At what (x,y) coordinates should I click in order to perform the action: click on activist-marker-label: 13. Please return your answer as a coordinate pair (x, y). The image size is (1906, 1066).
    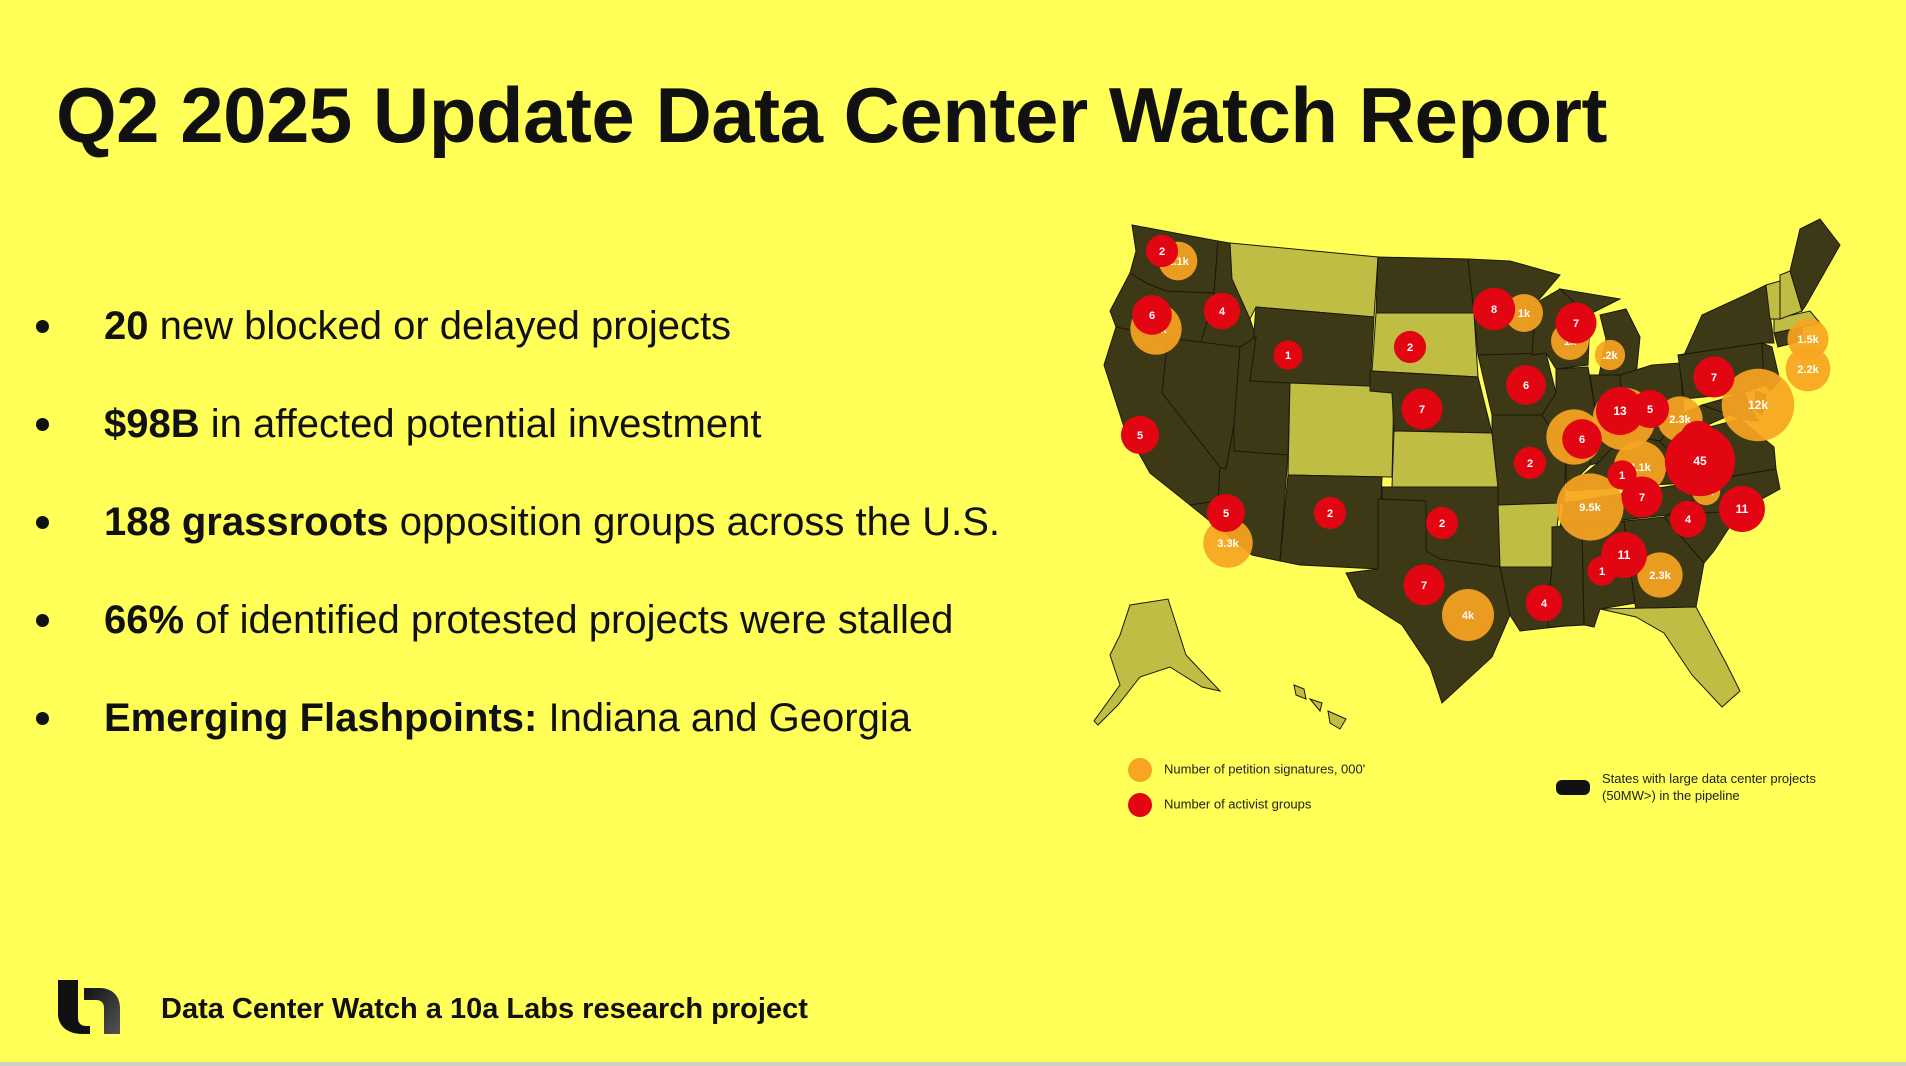
    Looking at the image, I should click on (1620, 411).